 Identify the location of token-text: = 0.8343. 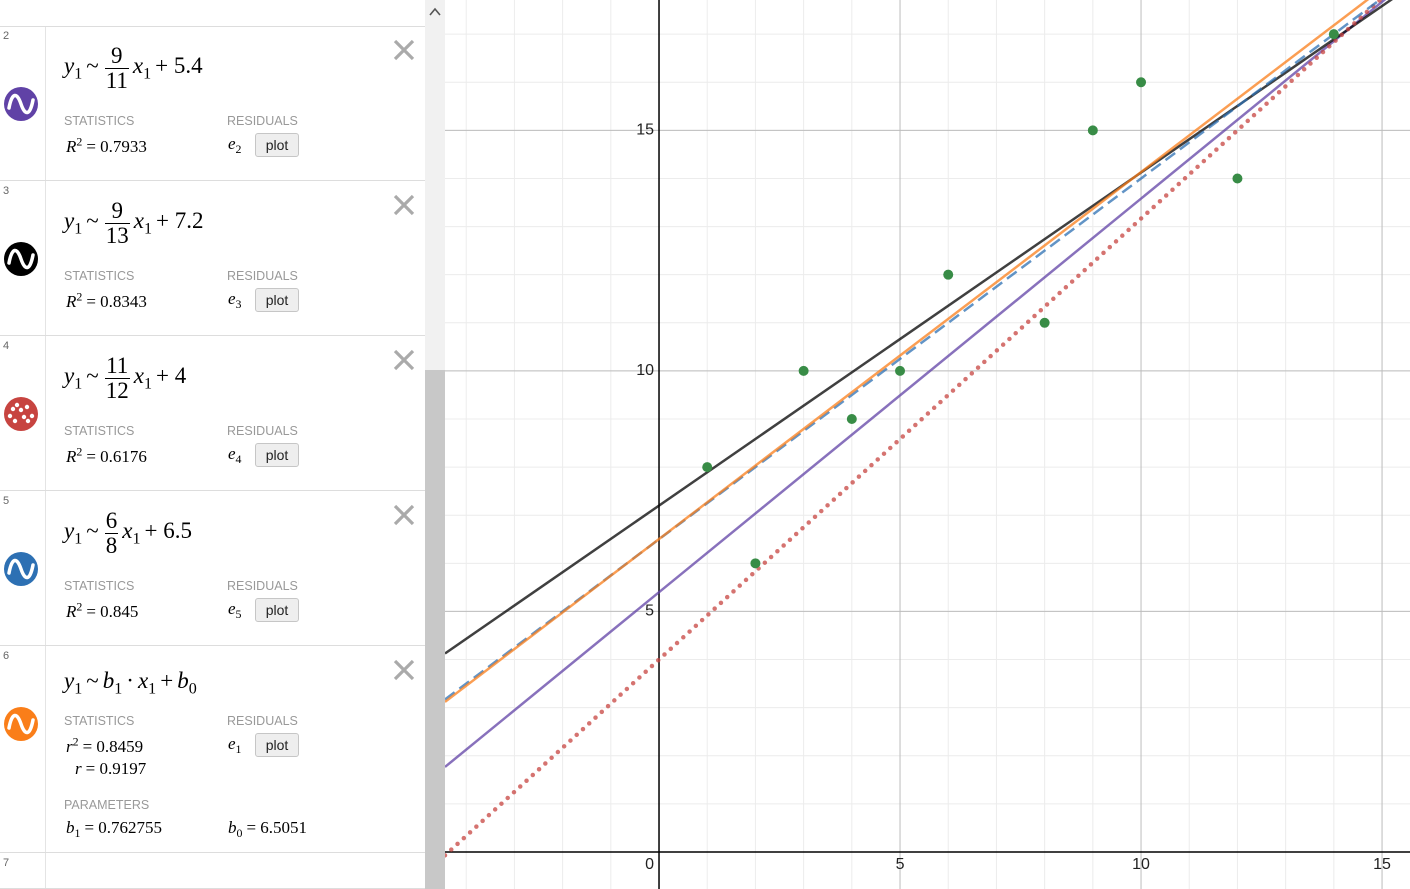
(116, 301).